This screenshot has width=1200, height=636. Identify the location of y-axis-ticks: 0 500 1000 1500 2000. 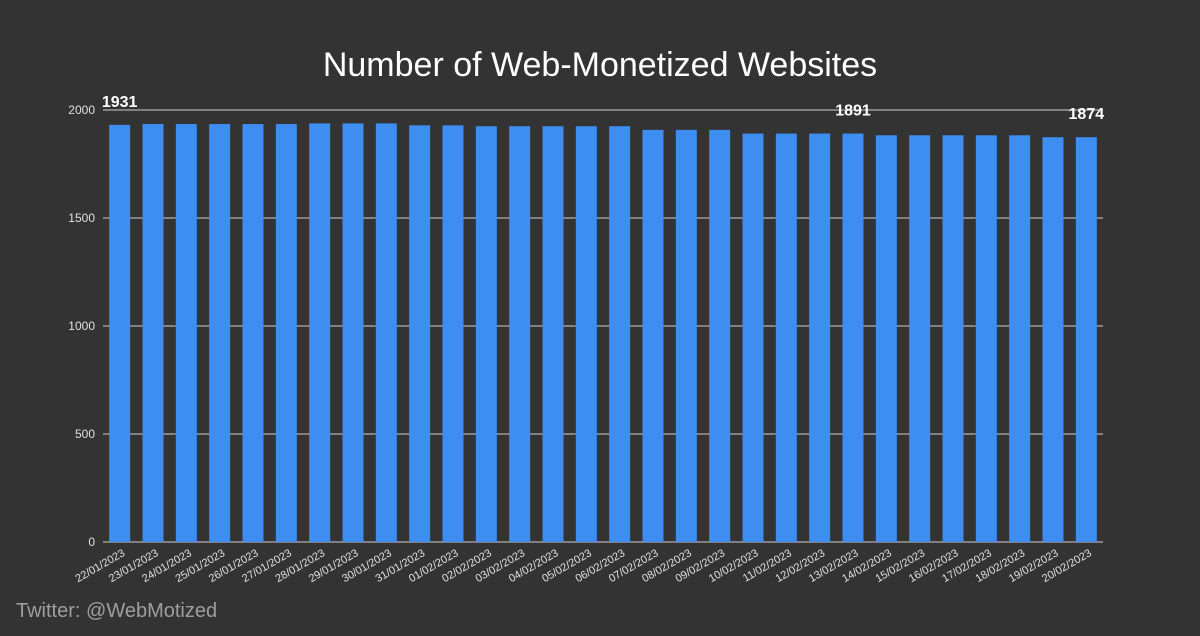
(81, 326).